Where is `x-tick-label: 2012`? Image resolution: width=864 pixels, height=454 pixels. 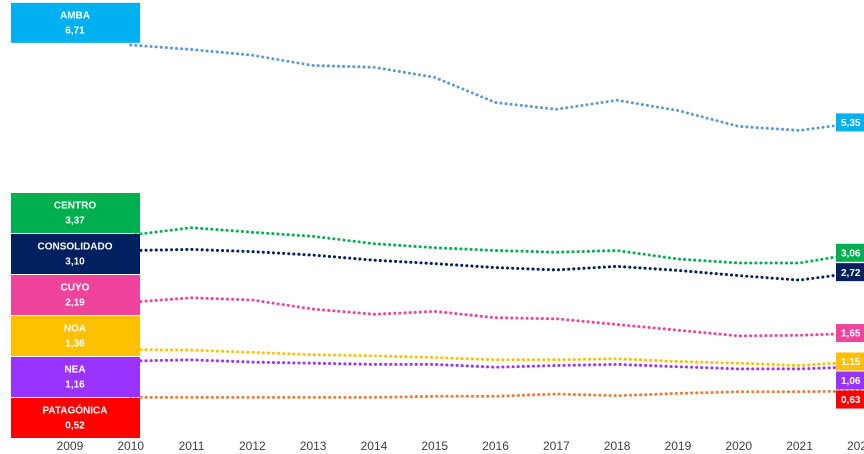
x-tick-label: 2012 is located at coordinates (252, 446).